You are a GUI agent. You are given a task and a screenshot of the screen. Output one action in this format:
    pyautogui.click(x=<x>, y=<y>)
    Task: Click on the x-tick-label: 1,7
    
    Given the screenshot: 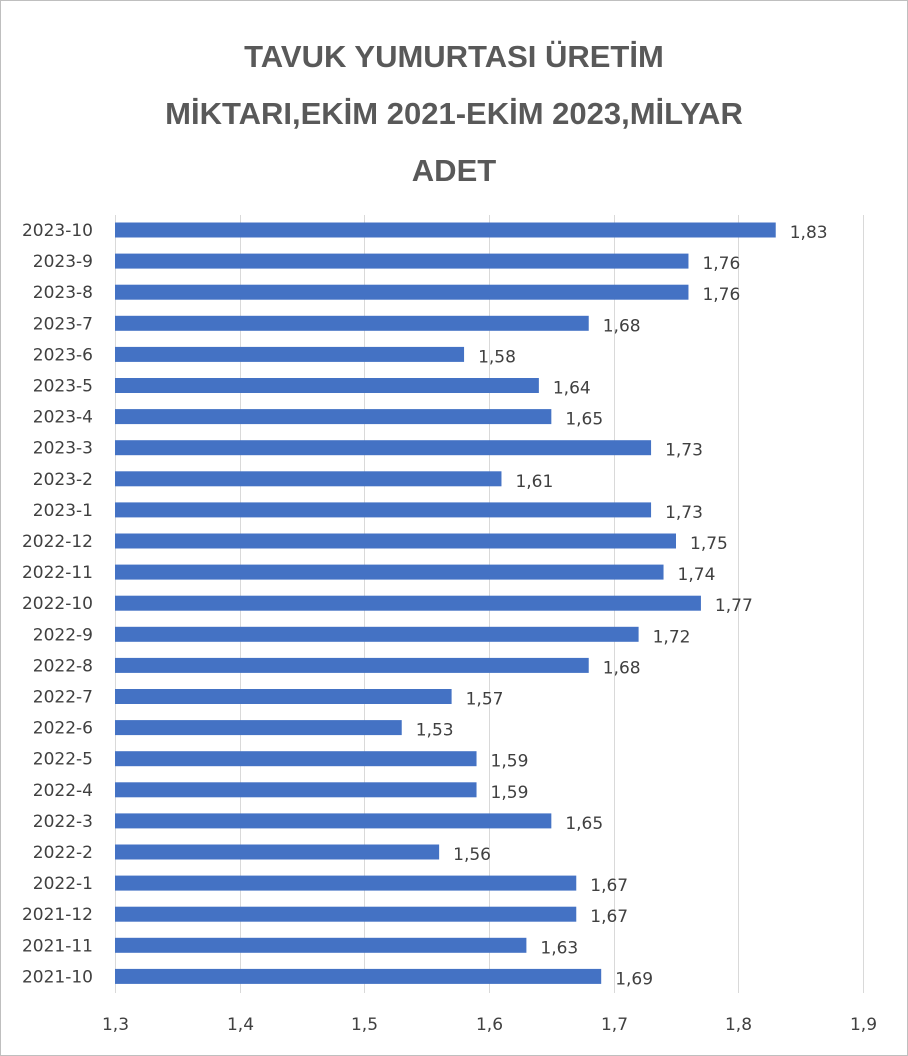 What is the action you would take?
    pyautogui.click(x=614, y=1025)
    